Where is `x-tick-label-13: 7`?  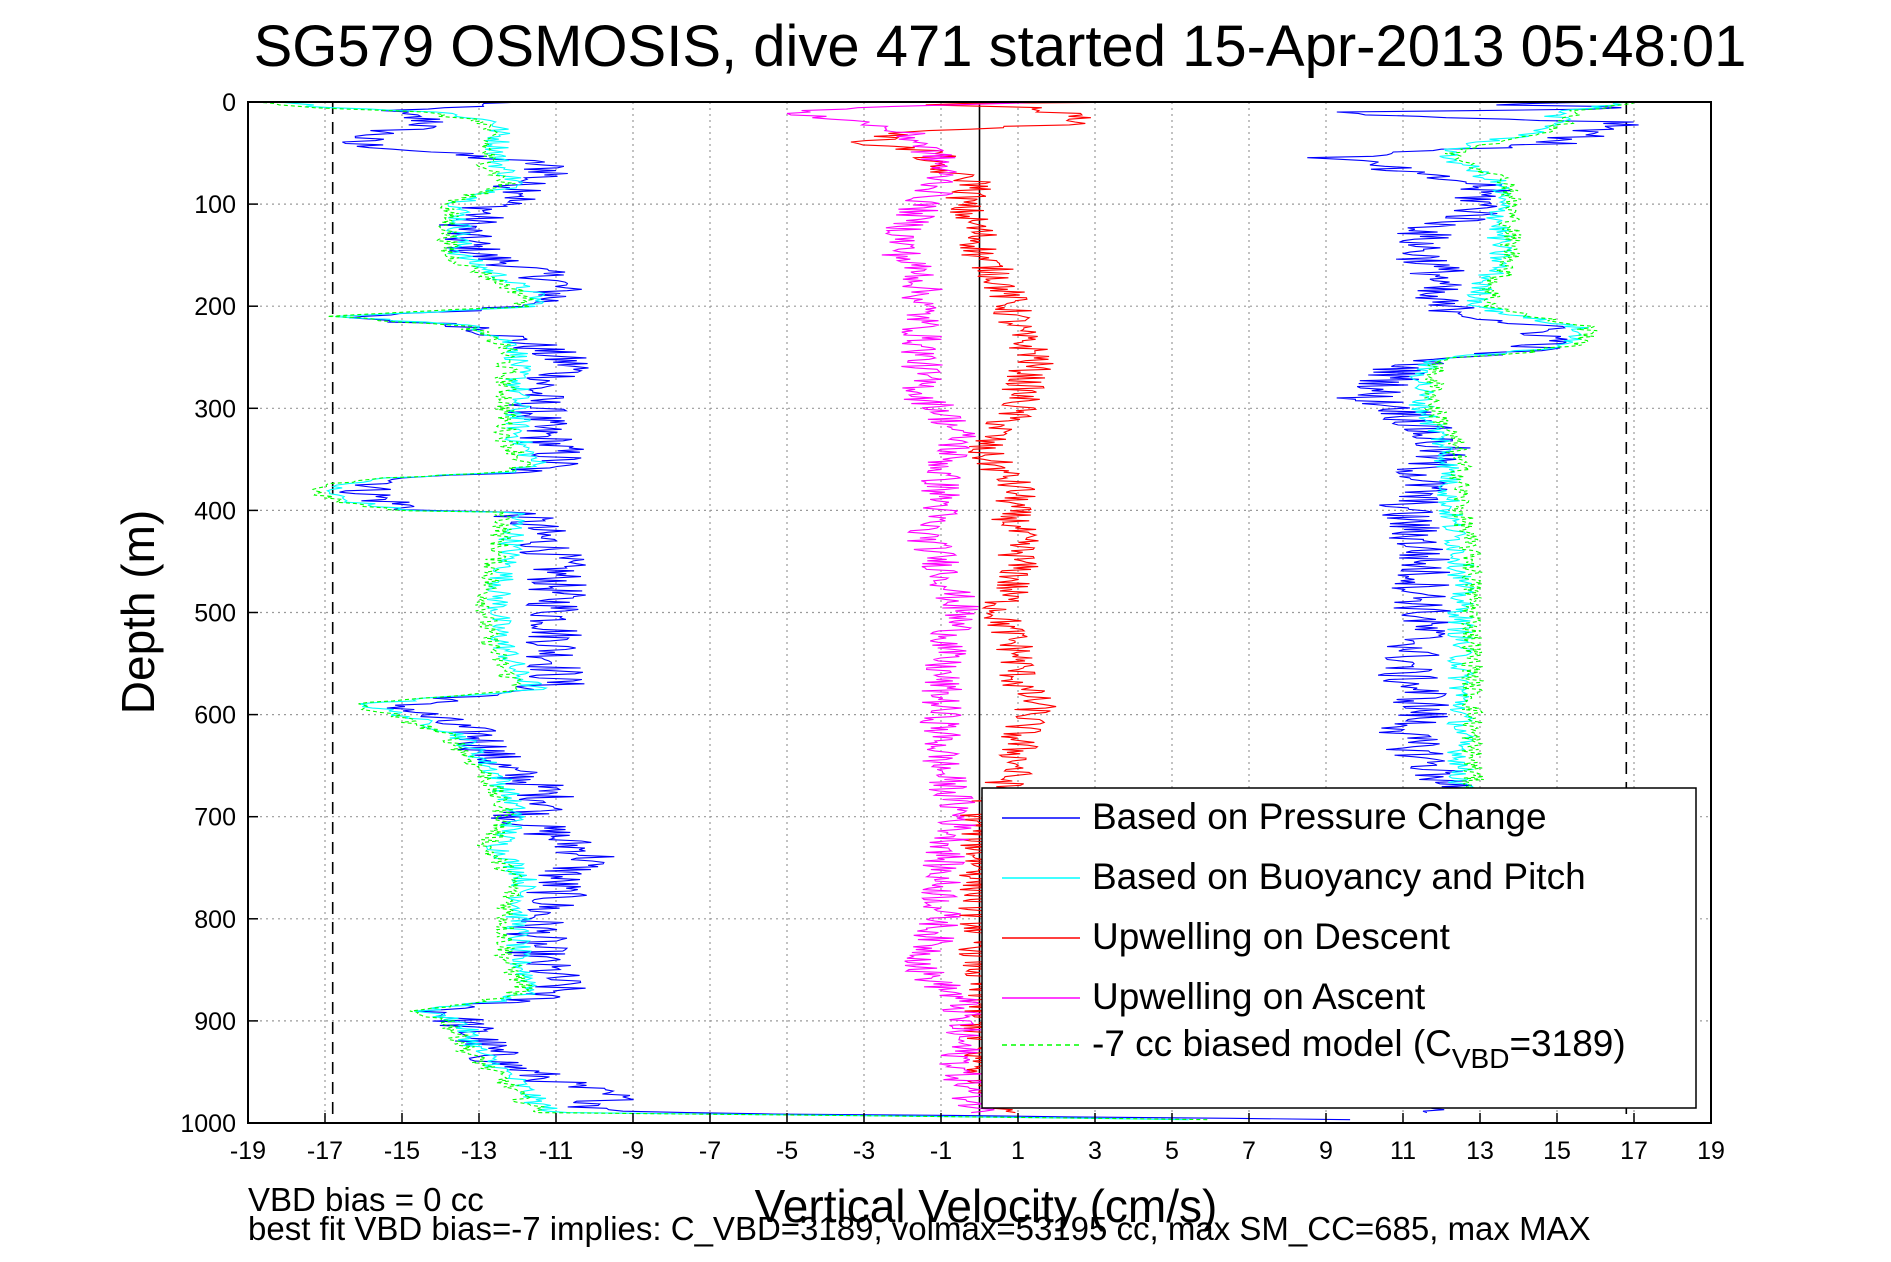 x-tick-label-13: 7 is located at coordinates (1249, 1151).